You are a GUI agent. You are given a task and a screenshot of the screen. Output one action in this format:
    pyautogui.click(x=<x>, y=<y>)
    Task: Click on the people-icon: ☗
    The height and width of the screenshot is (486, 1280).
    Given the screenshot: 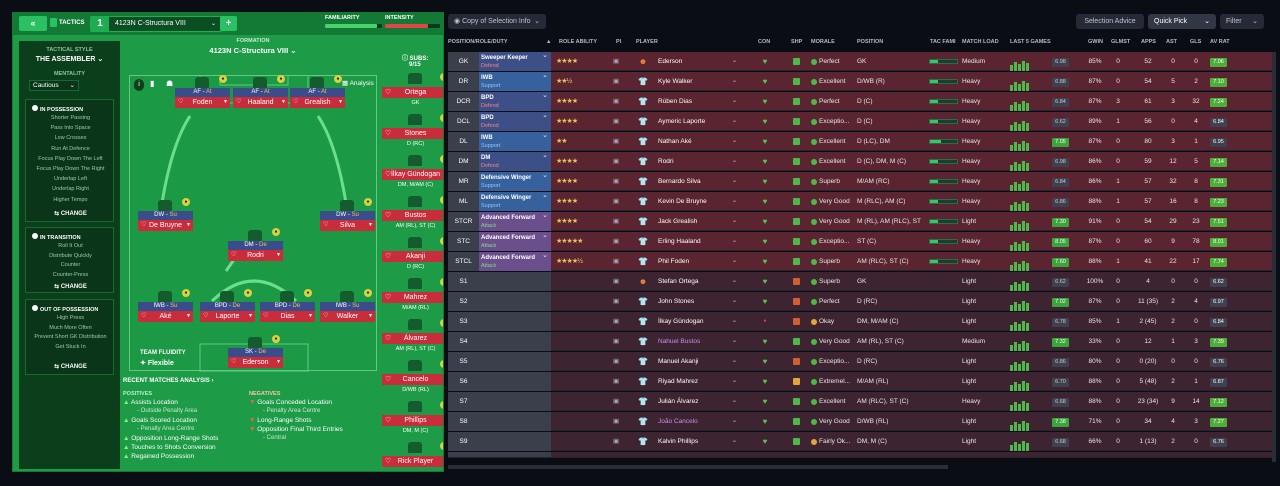 What is the action you would take?
    pyautogui.click(x=170, y=83)
    